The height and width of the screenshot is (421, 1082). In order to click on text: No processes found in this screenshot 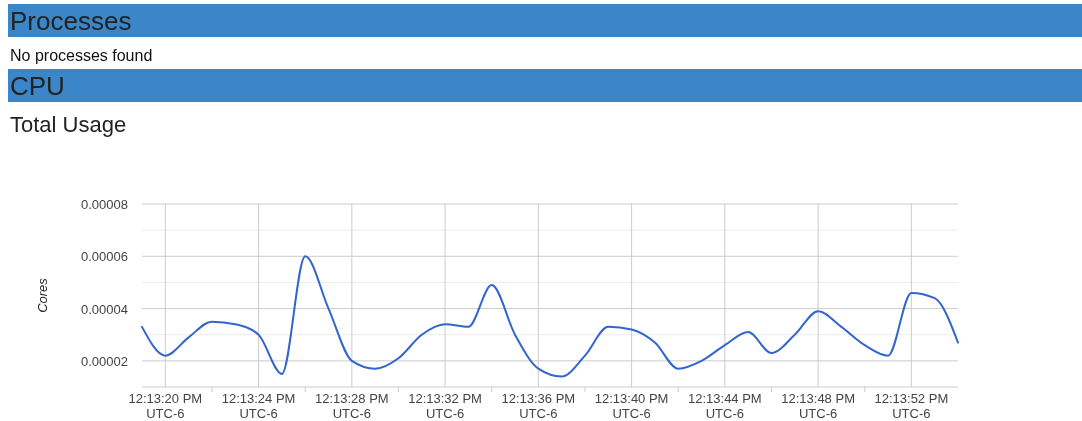, I will do `click(81, 55)`.